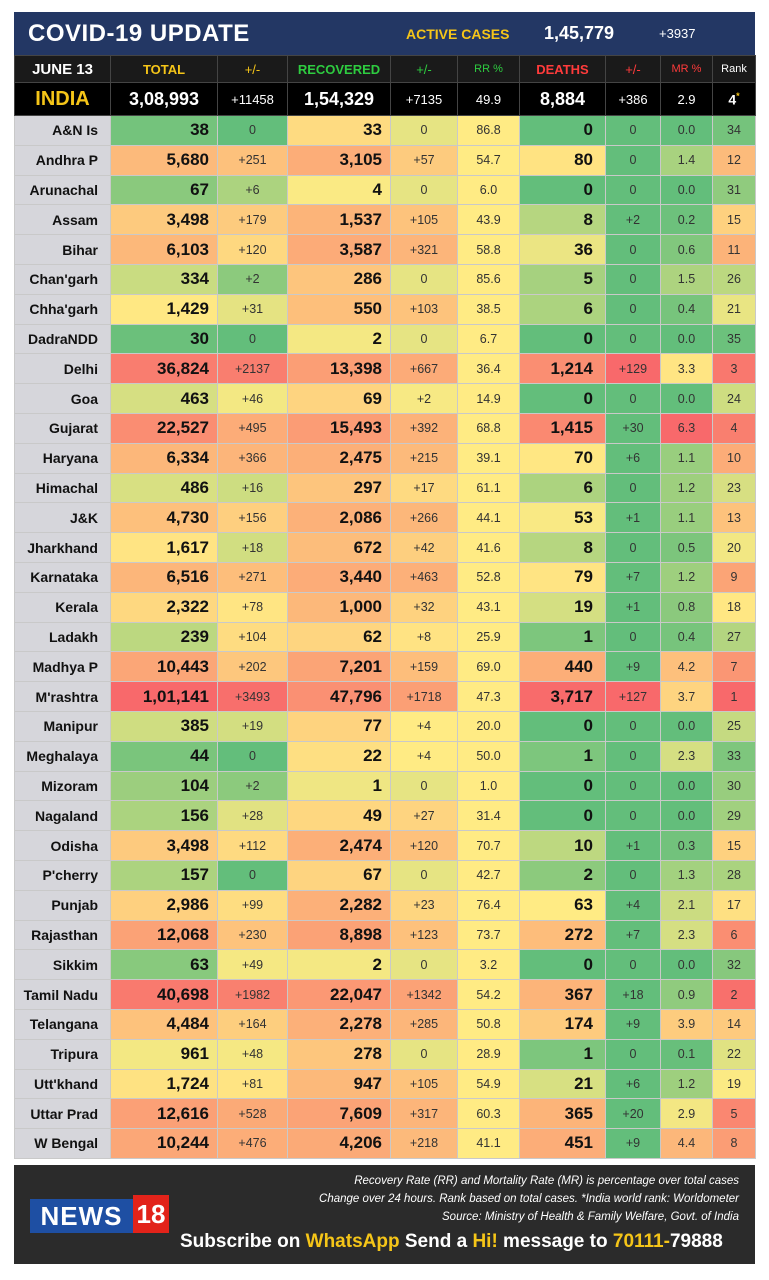 The image size is (769, 1280). What do you see at coordinates (385, 1054) in the screenshot?
I see `table-row: Tripura 961 +48 278 0 28.9 1 0 0.1 22` at bounding box center [385, 1054].